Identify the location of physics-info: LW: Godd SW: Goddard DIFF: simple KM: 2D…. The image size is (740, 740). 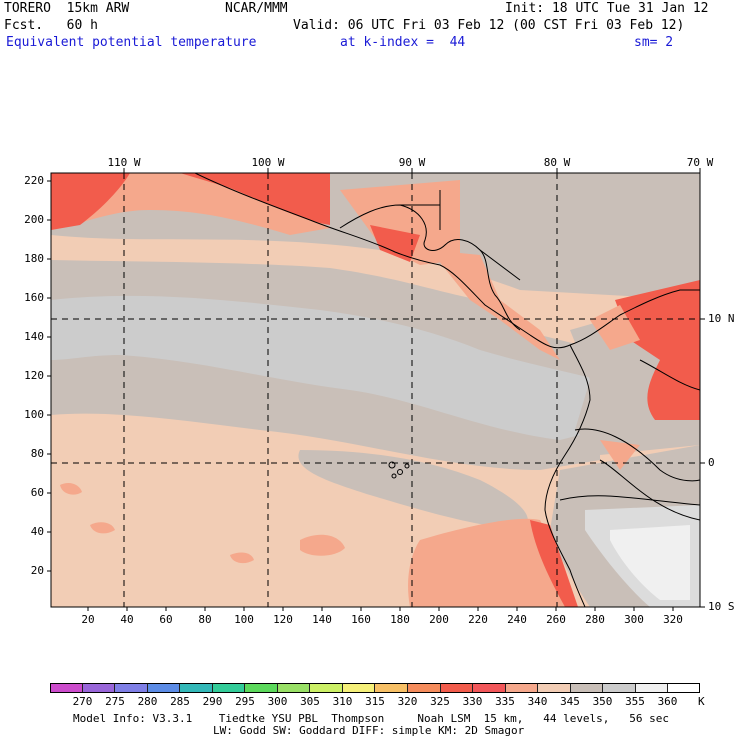
(369, 730).